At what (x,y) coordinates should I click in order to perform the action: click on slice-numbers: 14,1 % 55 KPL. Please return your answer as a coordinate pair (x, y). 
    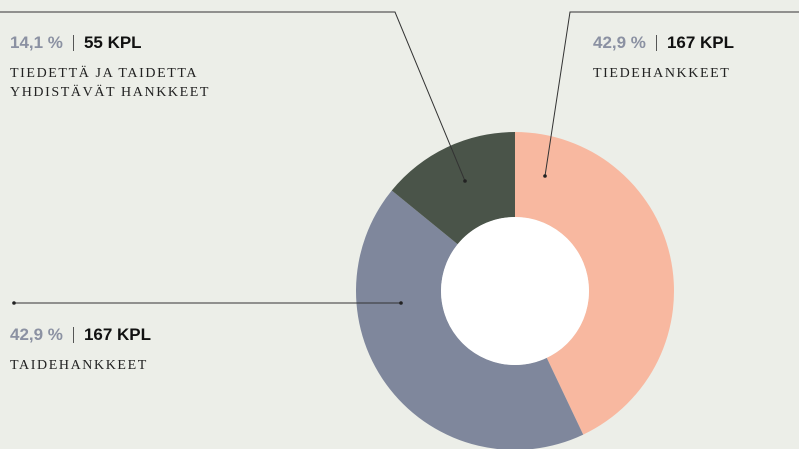
    Looking at the image, I should click on (140, 43).